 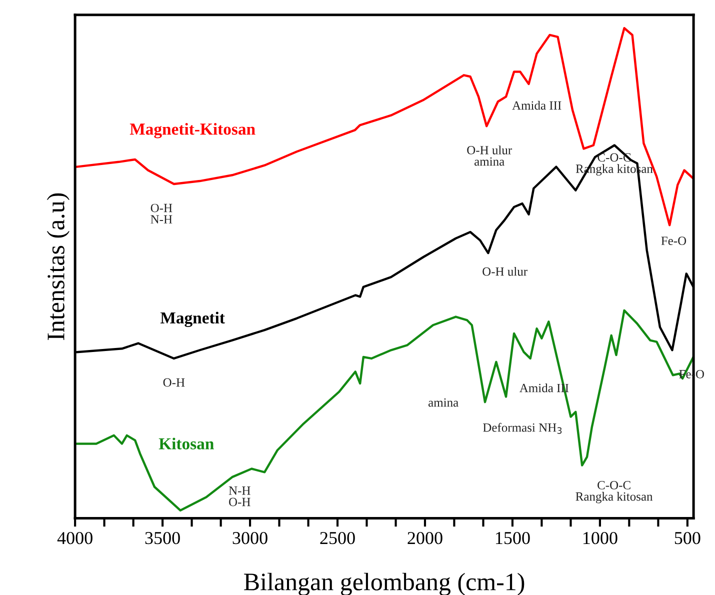 What do you see at coordinates (522, 428) in the screenshot?
I see `annotation: Deformasi NH$_{3}$` at bounding box center [522, 428].